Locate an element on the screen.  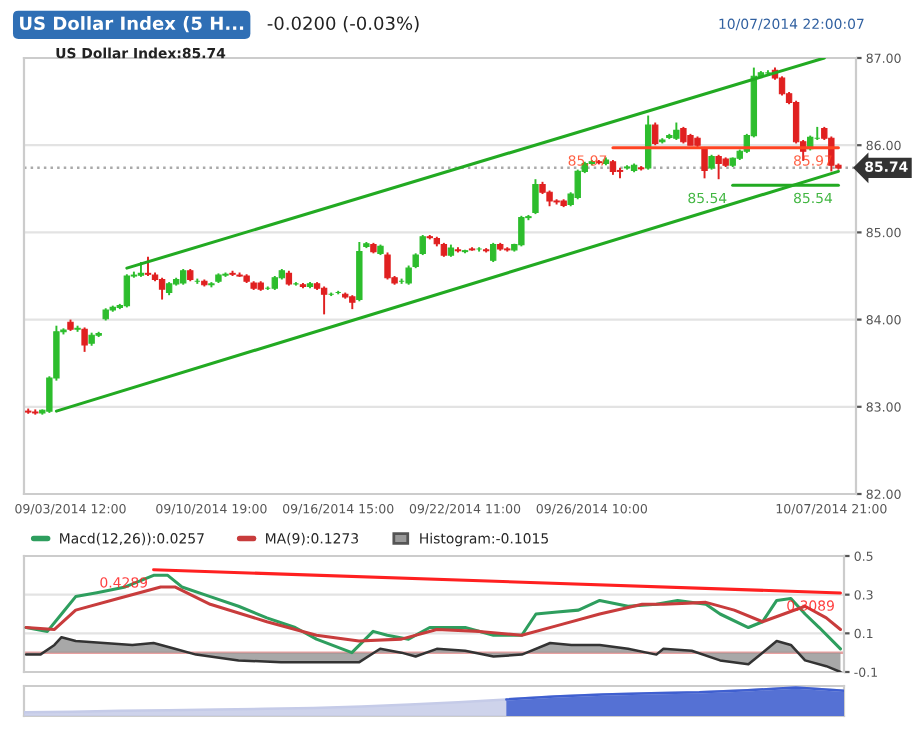
chart-subtitle: -0.0200 (-0.03%) is located at coordinates (343, 24).